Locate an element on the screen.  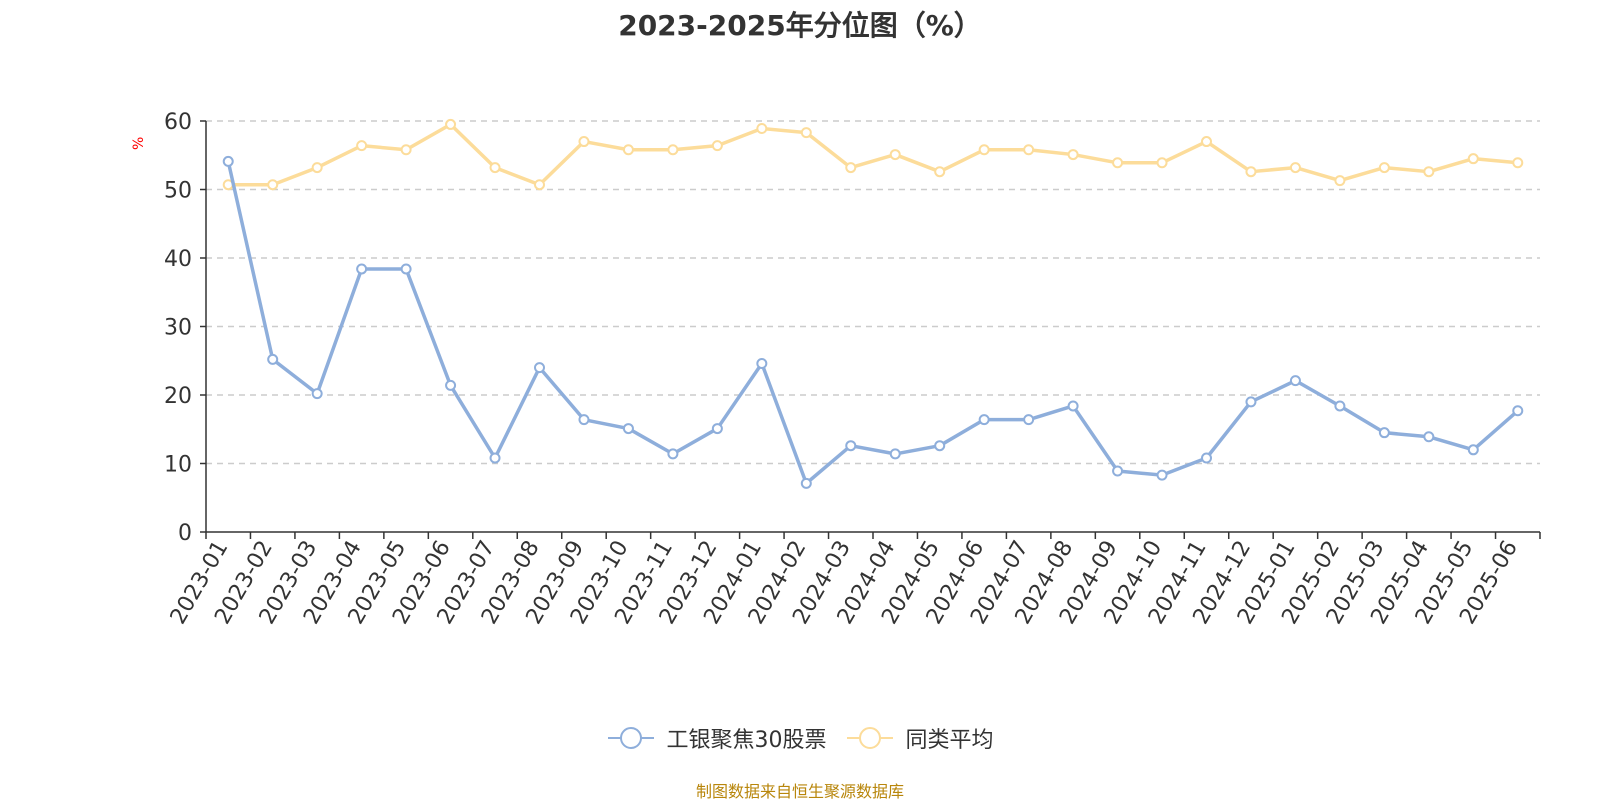
y-tick-label: 50 is located at coordinates (178, 191).